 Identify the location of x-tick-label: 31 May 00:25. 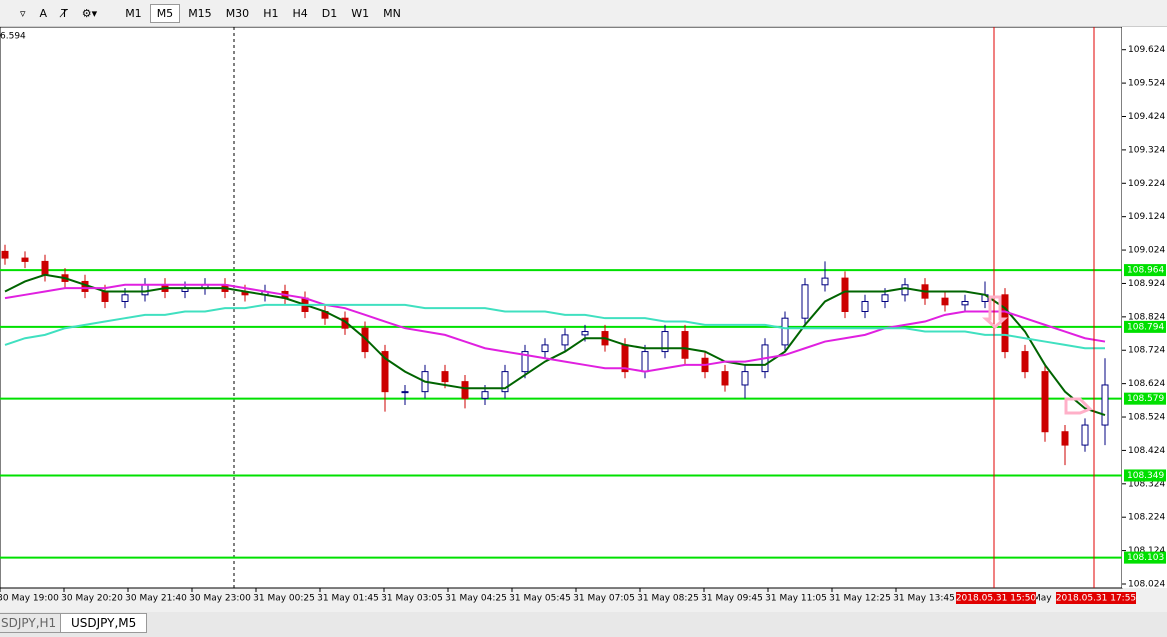
(284, 599).